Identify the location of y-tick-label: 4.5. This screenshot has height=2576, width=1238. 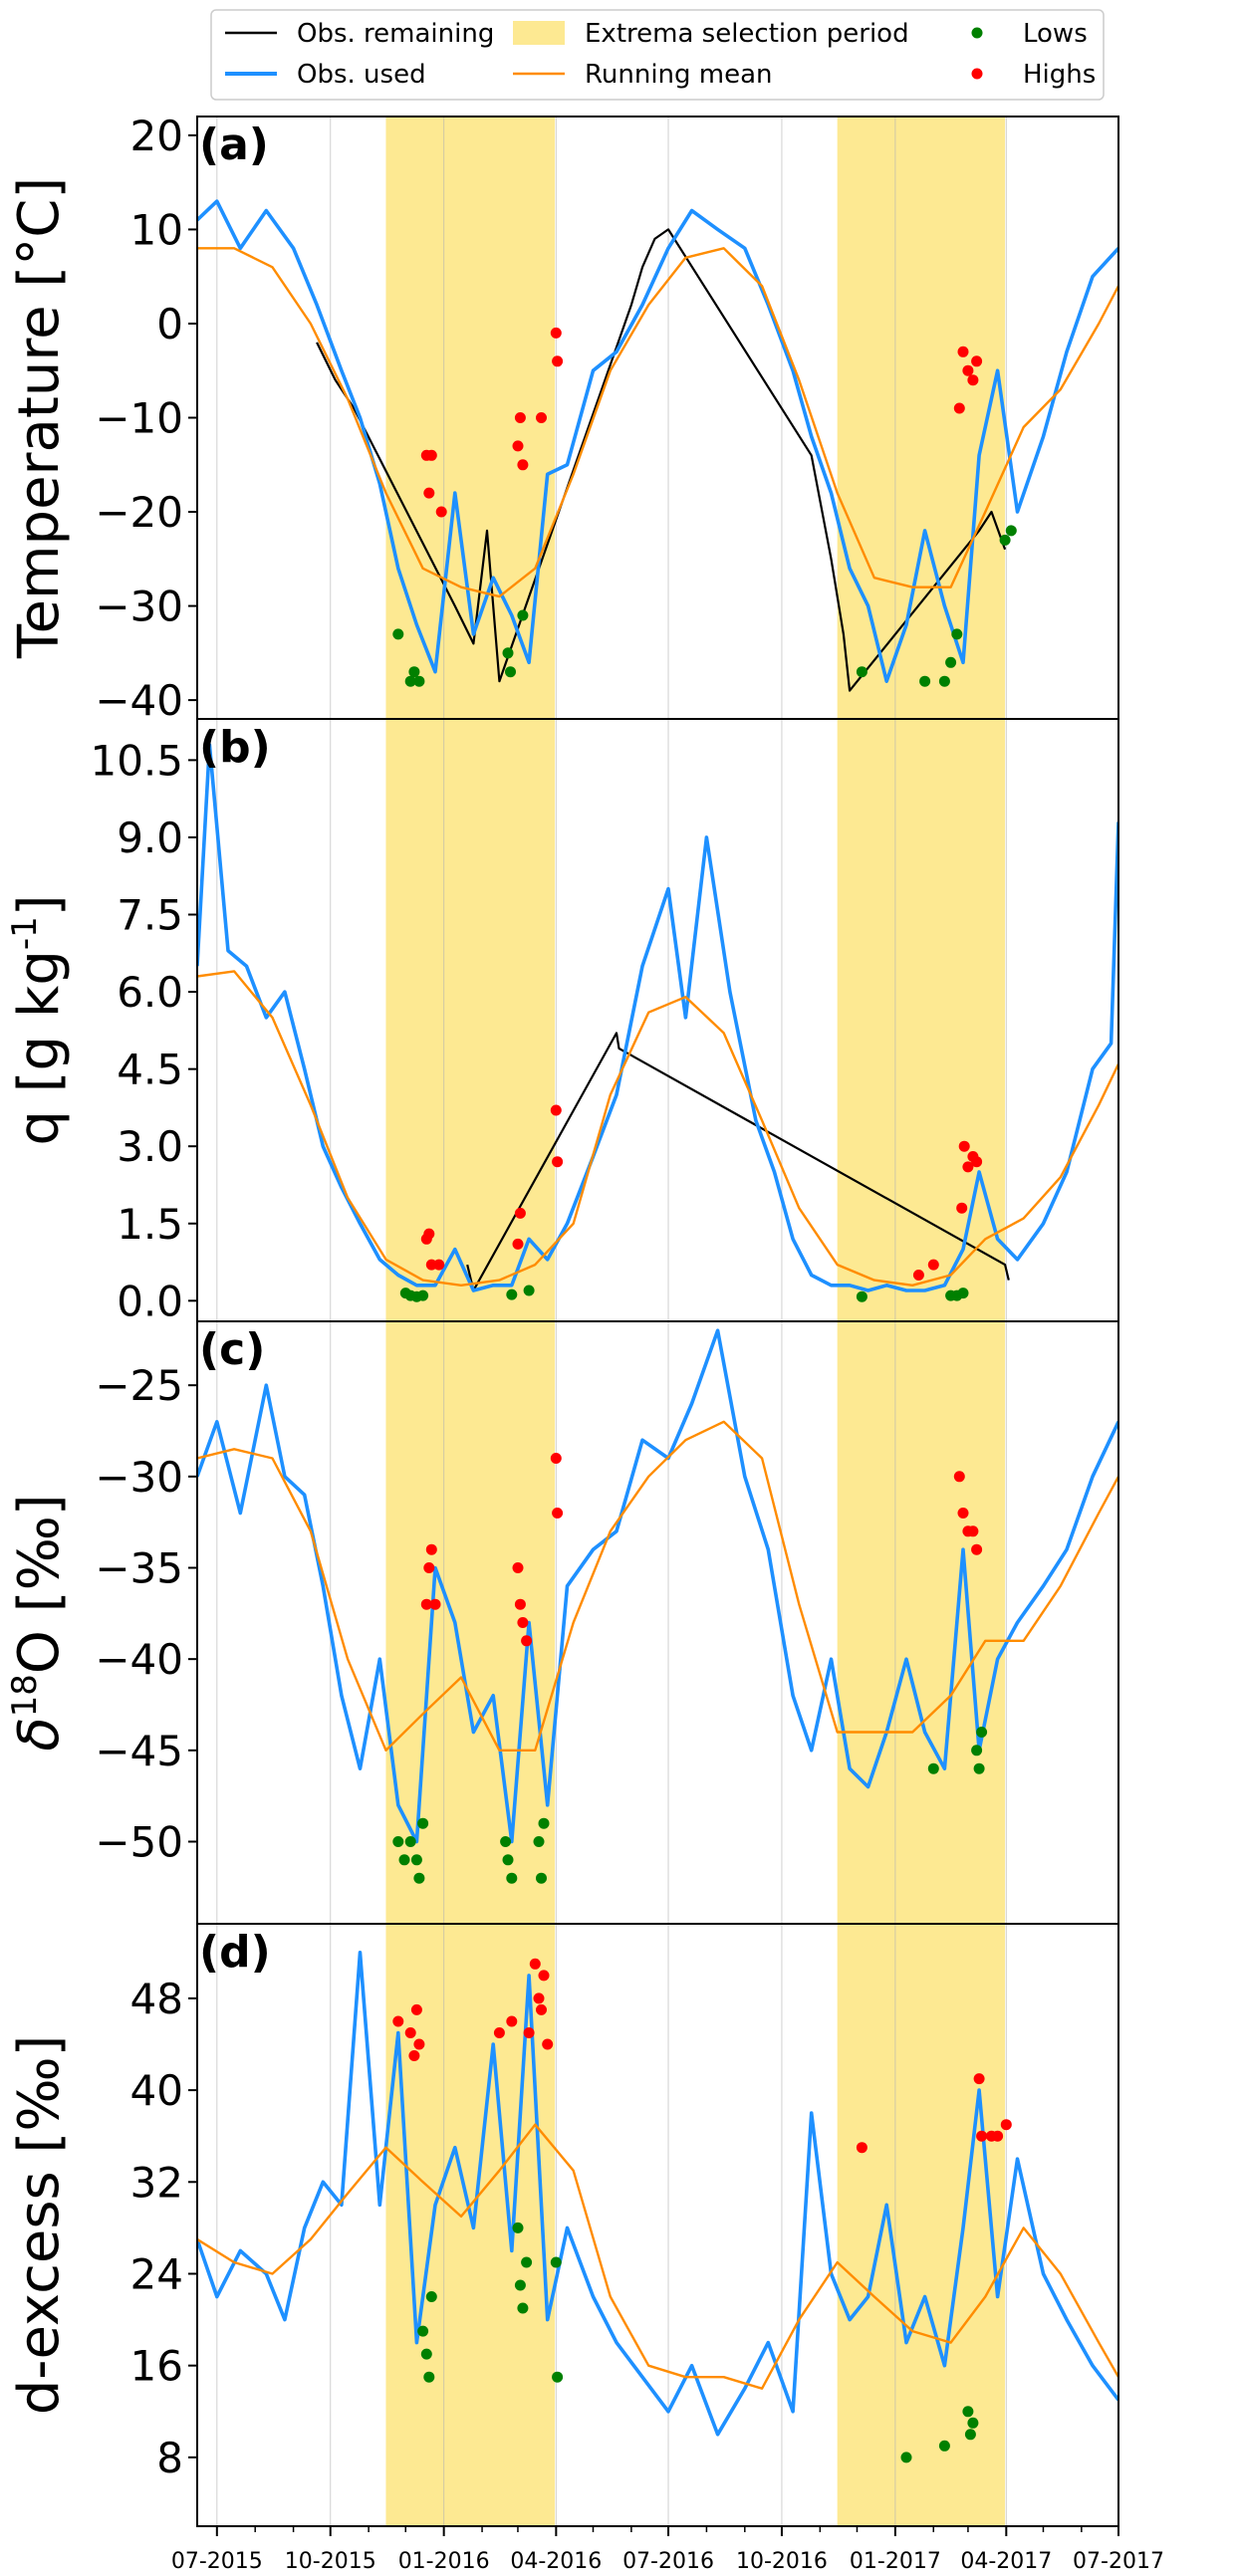
(150, 1070).